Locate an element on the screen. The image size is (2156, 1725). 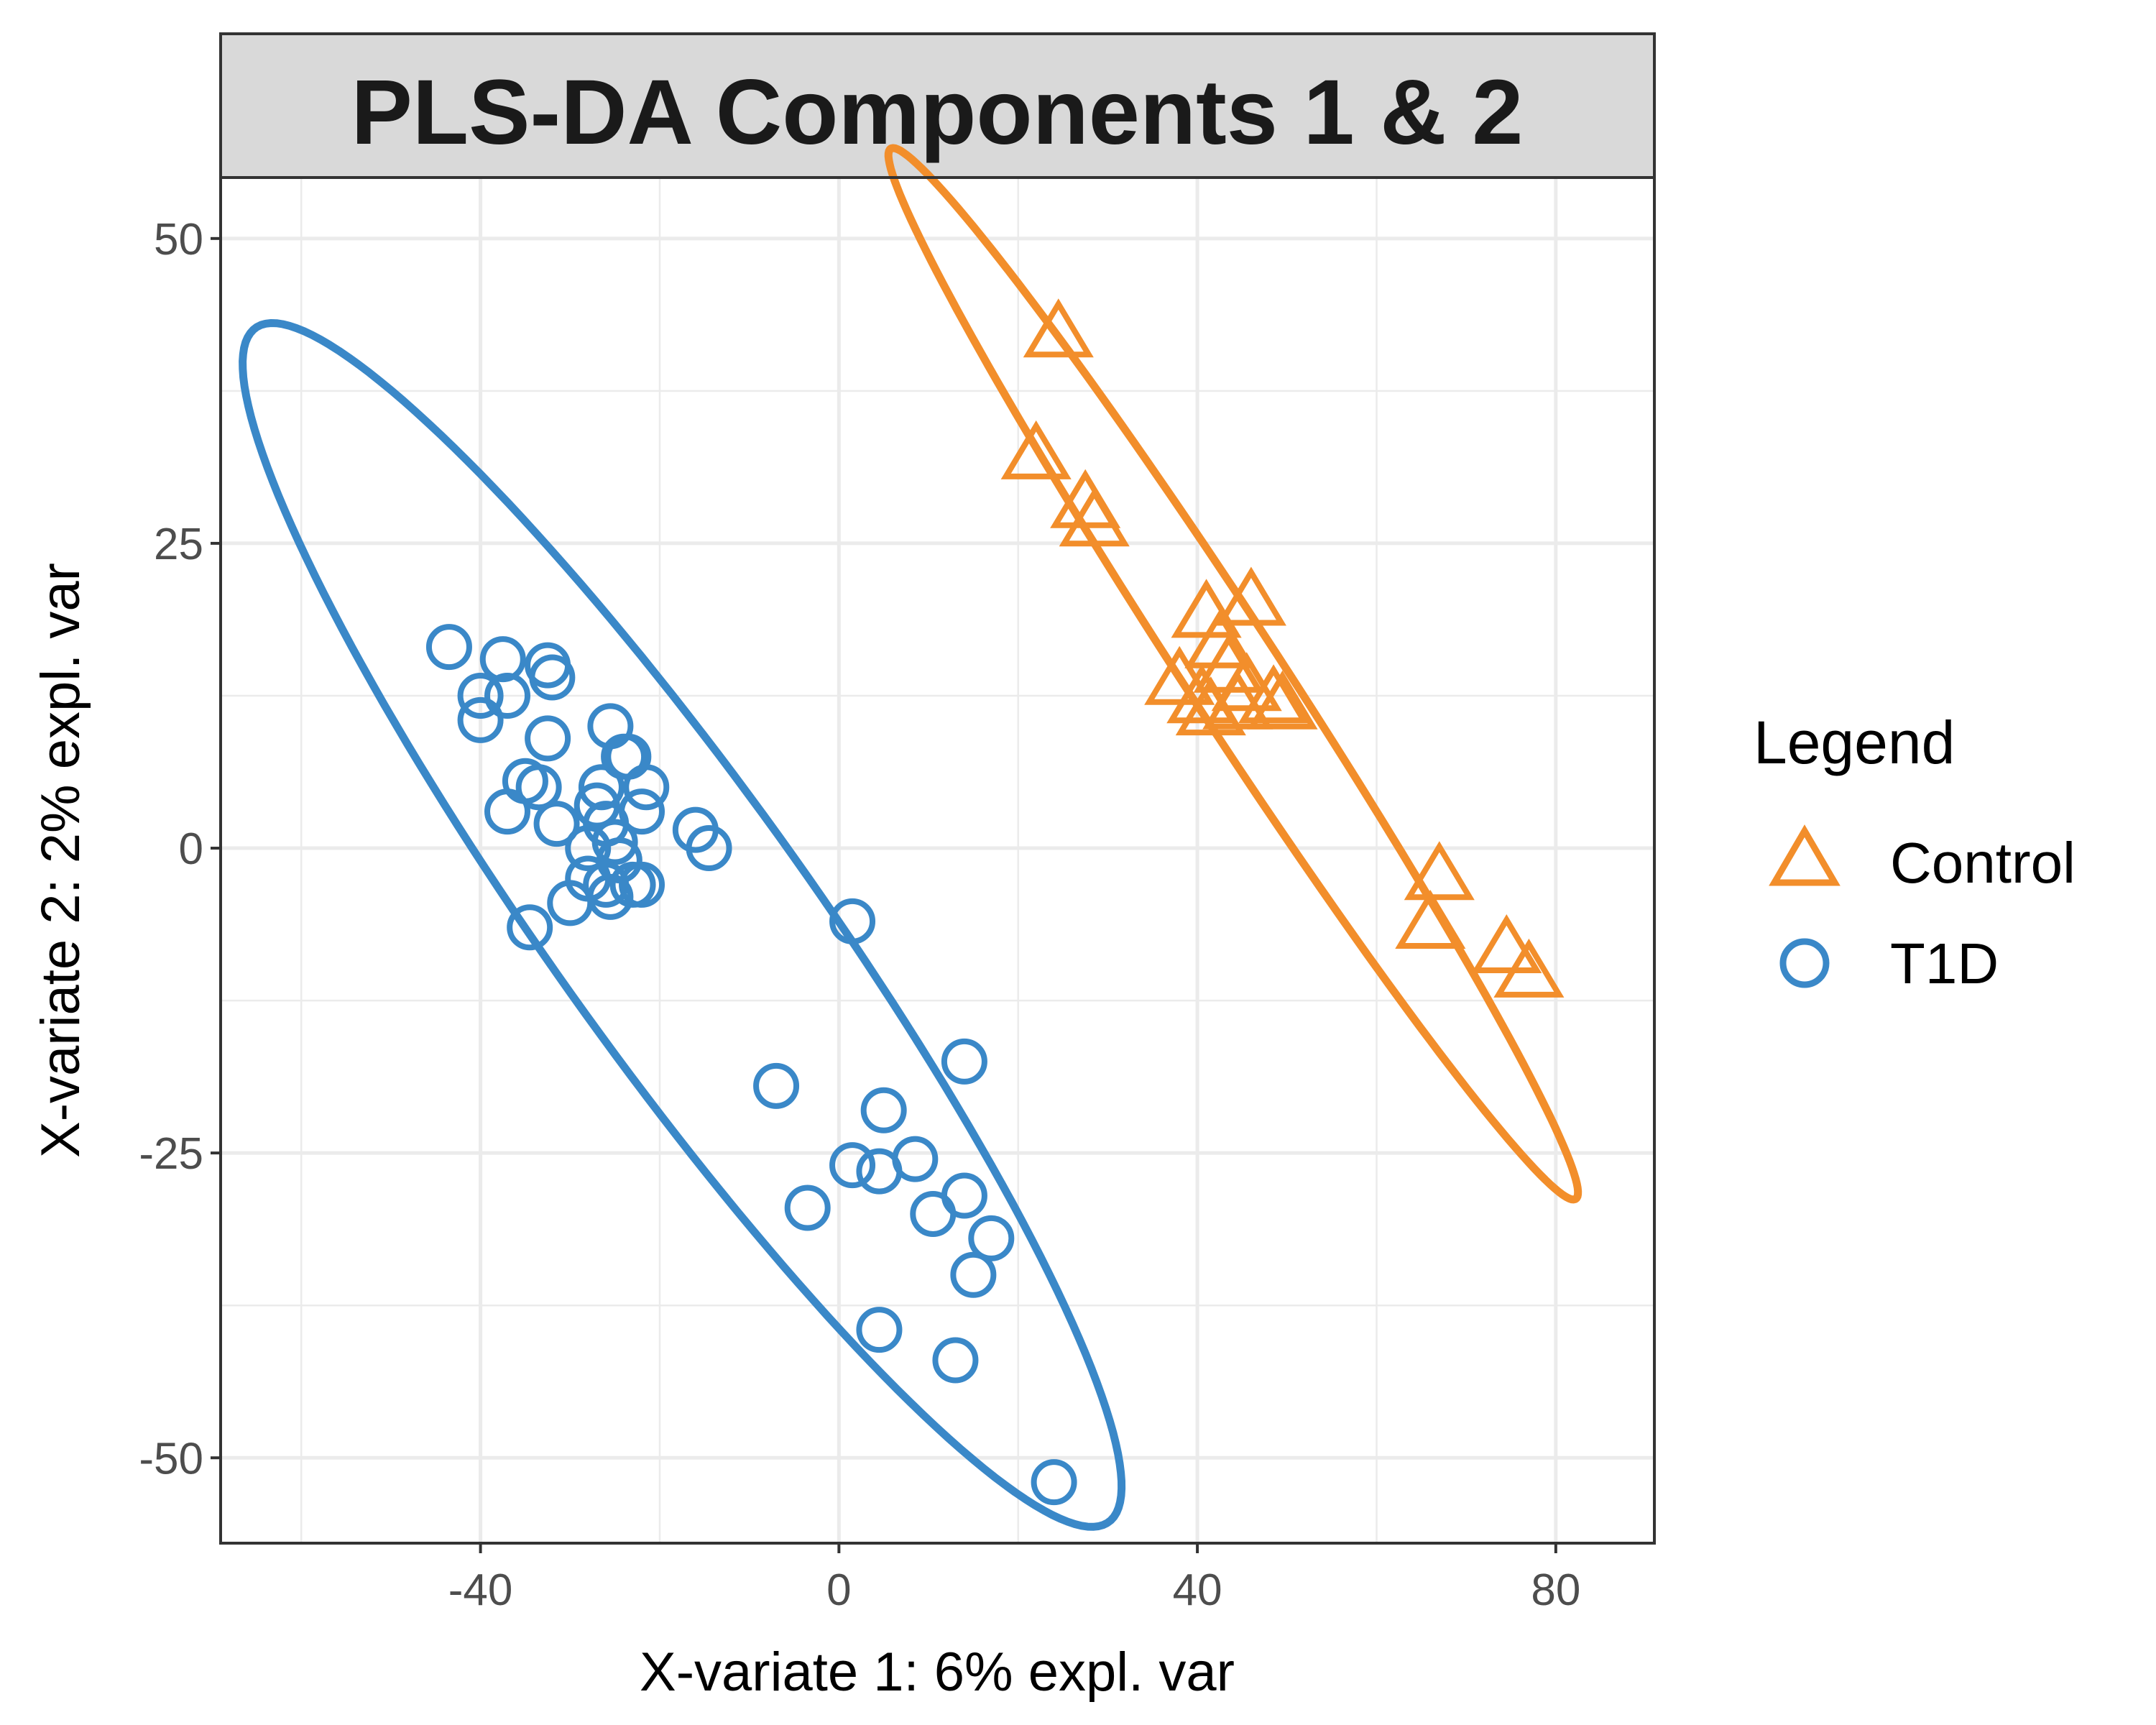
legend-title: Legend is located at coordinates (1854, 742).